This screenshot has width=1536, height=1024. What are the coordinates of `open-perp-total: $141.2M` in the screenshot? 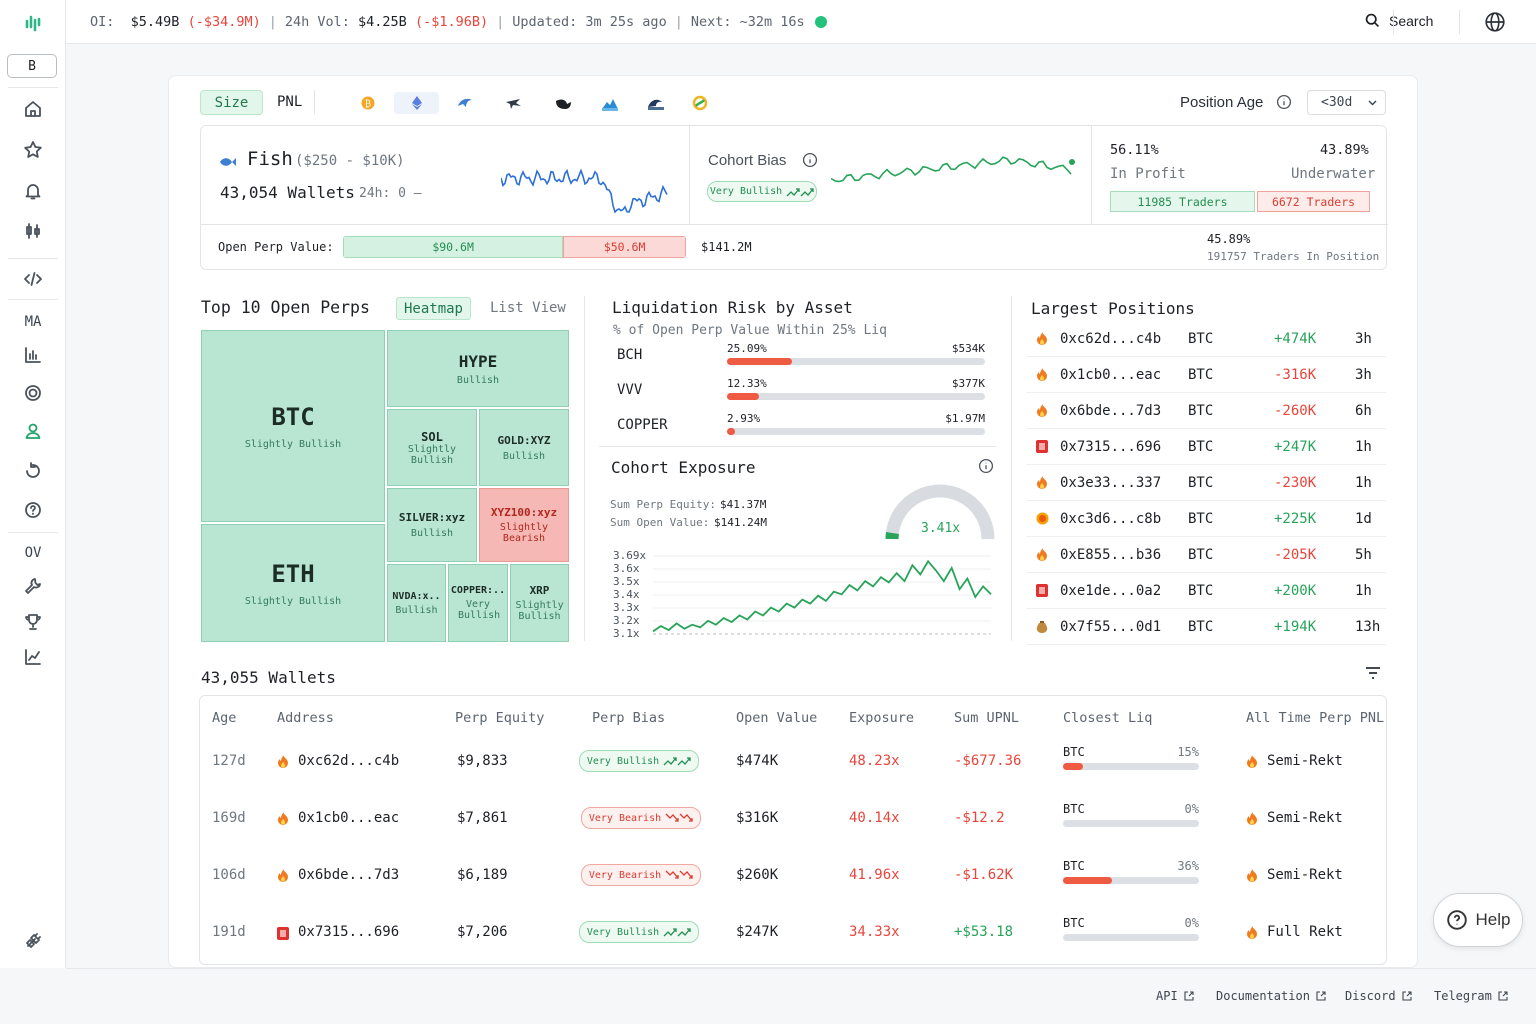 It's located at (726, 247).